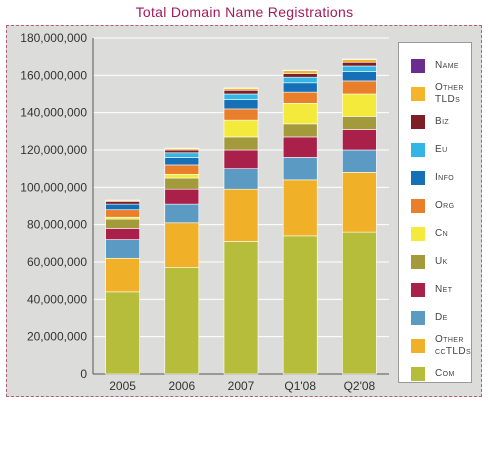 This screenshot has height=450, width=489. What do you see at coordinates (244, 12) in the screenshot?
I see `chart-title: Total Domain Name Registrations` at bounding box center [244, 12].